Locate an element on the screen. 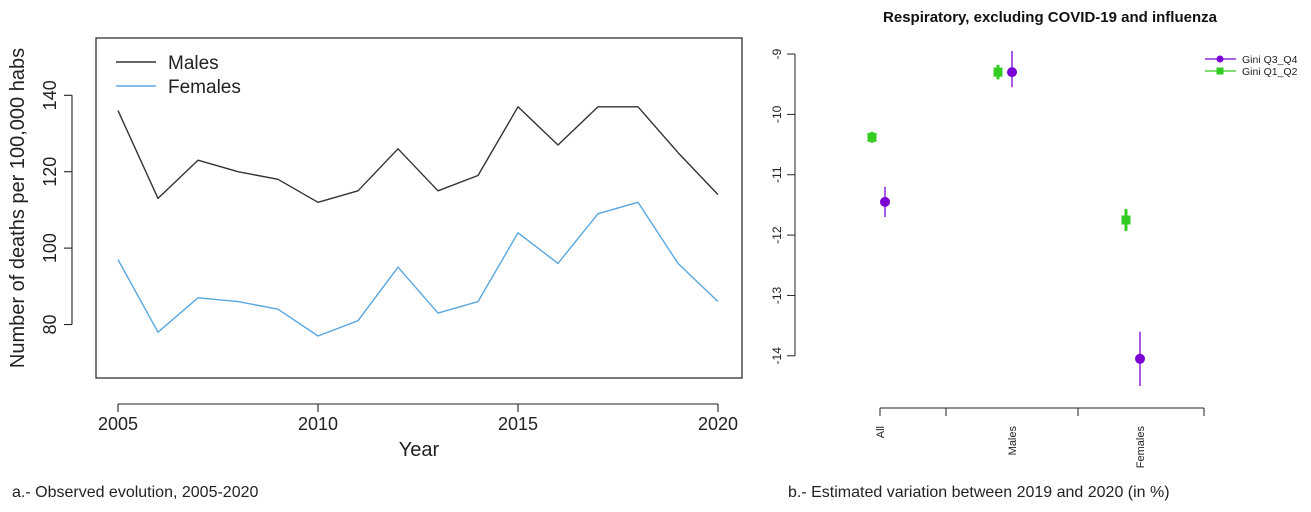 The width and height of the screenshot is (1311, 512). legend-label: Females is located at coordinates (204, 87).